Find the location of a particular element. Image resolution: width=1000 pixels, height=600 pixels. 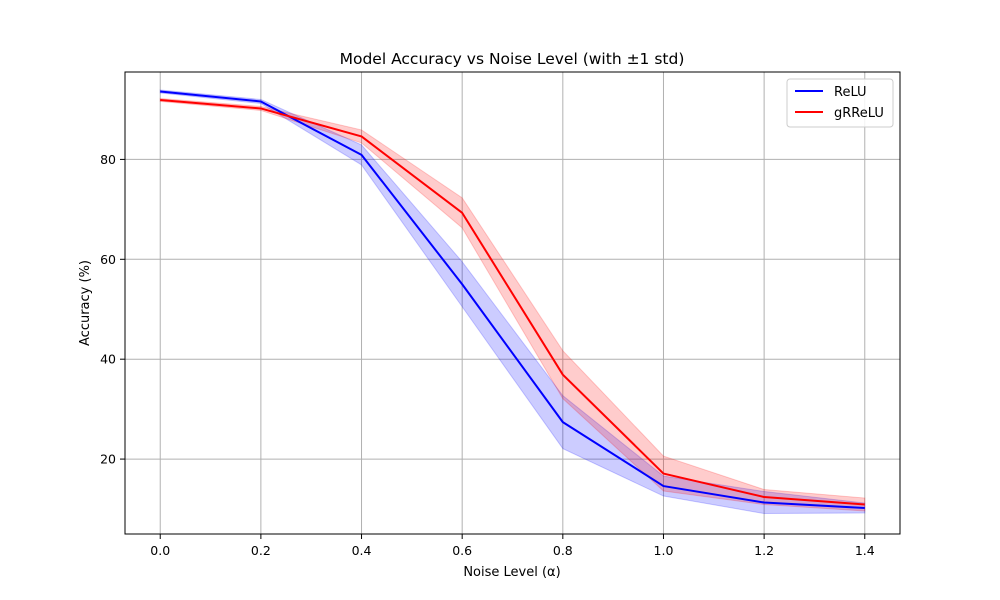

x-tick-label: 0.6 is located at coordinates (462, 550).